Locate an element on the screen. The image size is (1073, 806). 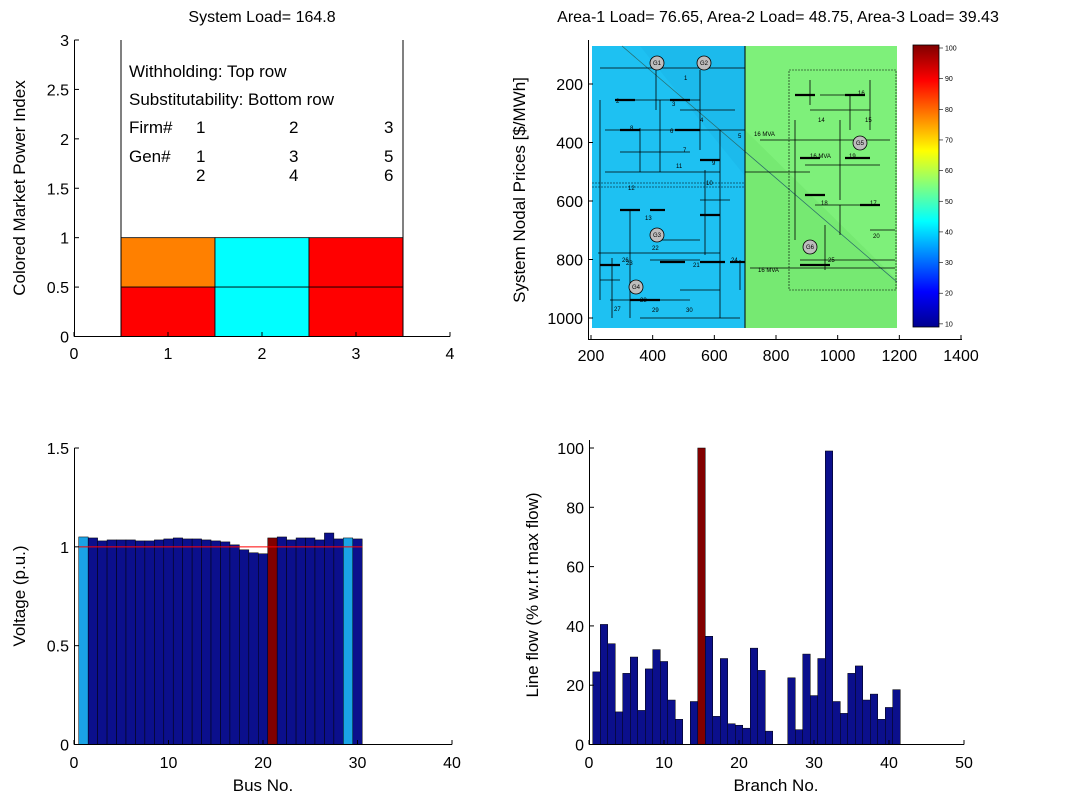
firm-number-1: 1 is located at coordinates (200, 127).